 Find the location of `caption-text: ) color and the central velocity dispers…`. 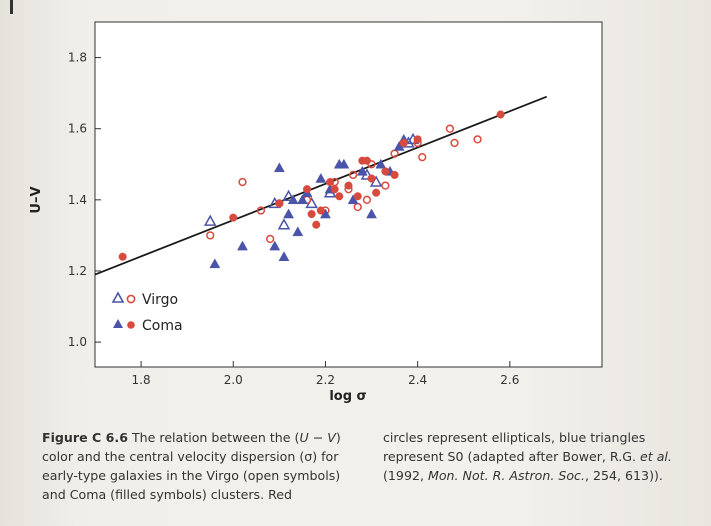

caption-text: ) color and the central velocity dispers… is located at coordinates (191, 466).